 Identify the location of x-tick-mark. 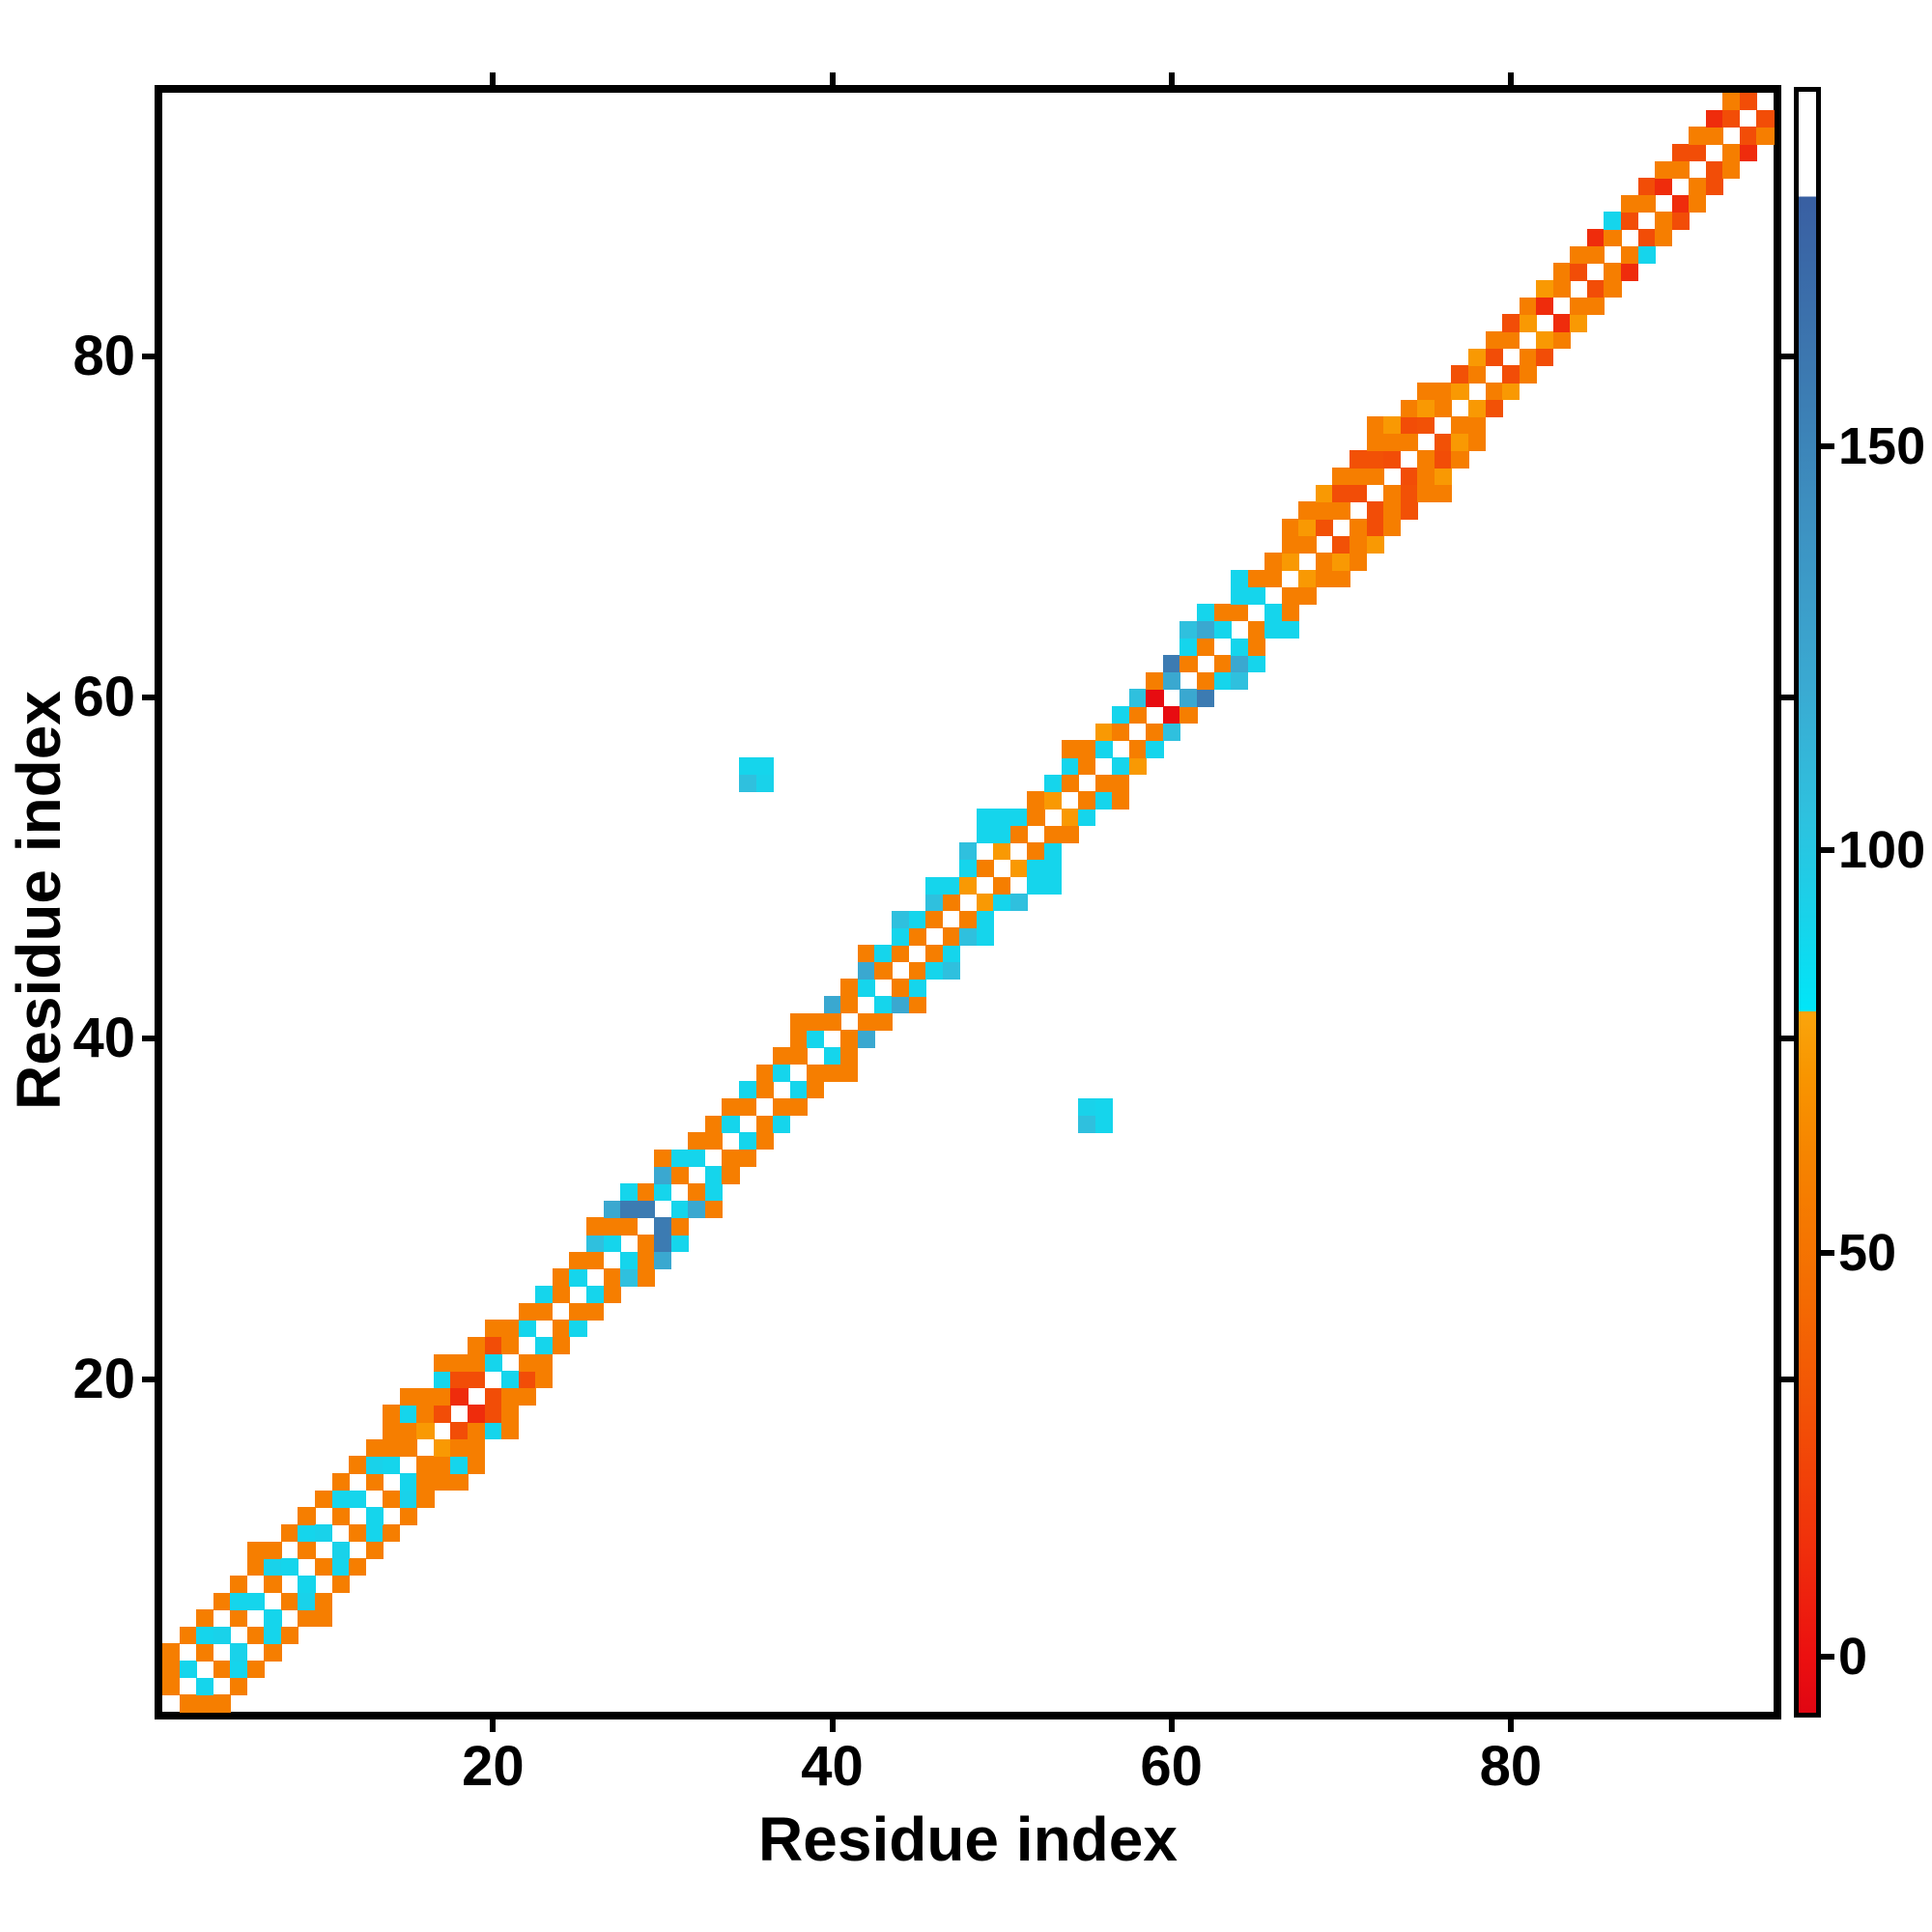
(493, 1725).